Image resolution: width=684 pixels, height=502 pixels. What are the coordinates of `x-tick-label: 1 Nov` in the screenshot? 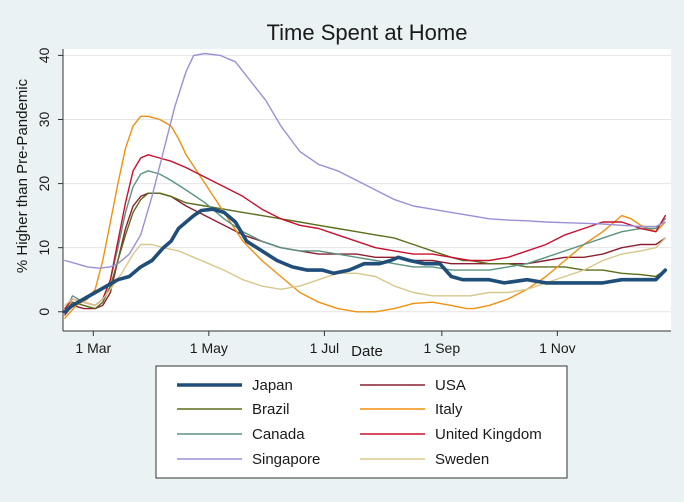 It's located at (557, 348).